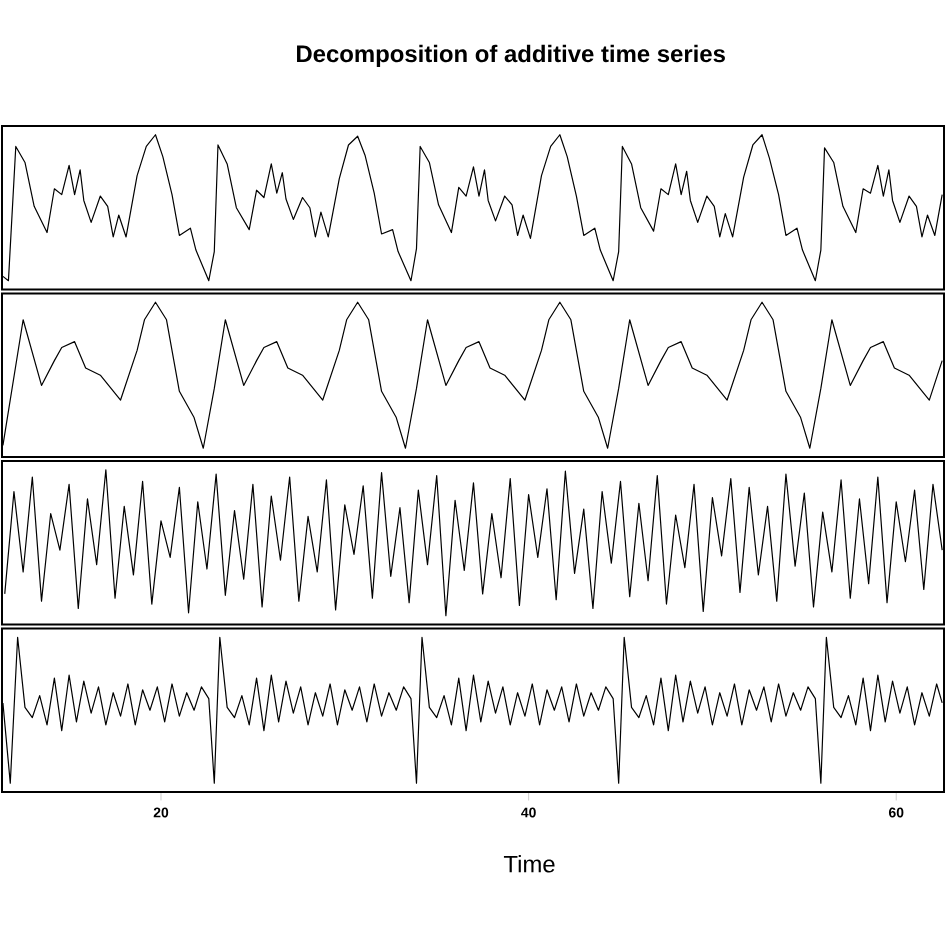  What do you see at coordinates (511, 55) in the screenshot?
I see `chart-title: Decomposition of additive time series` at bounding box center [511, 55].